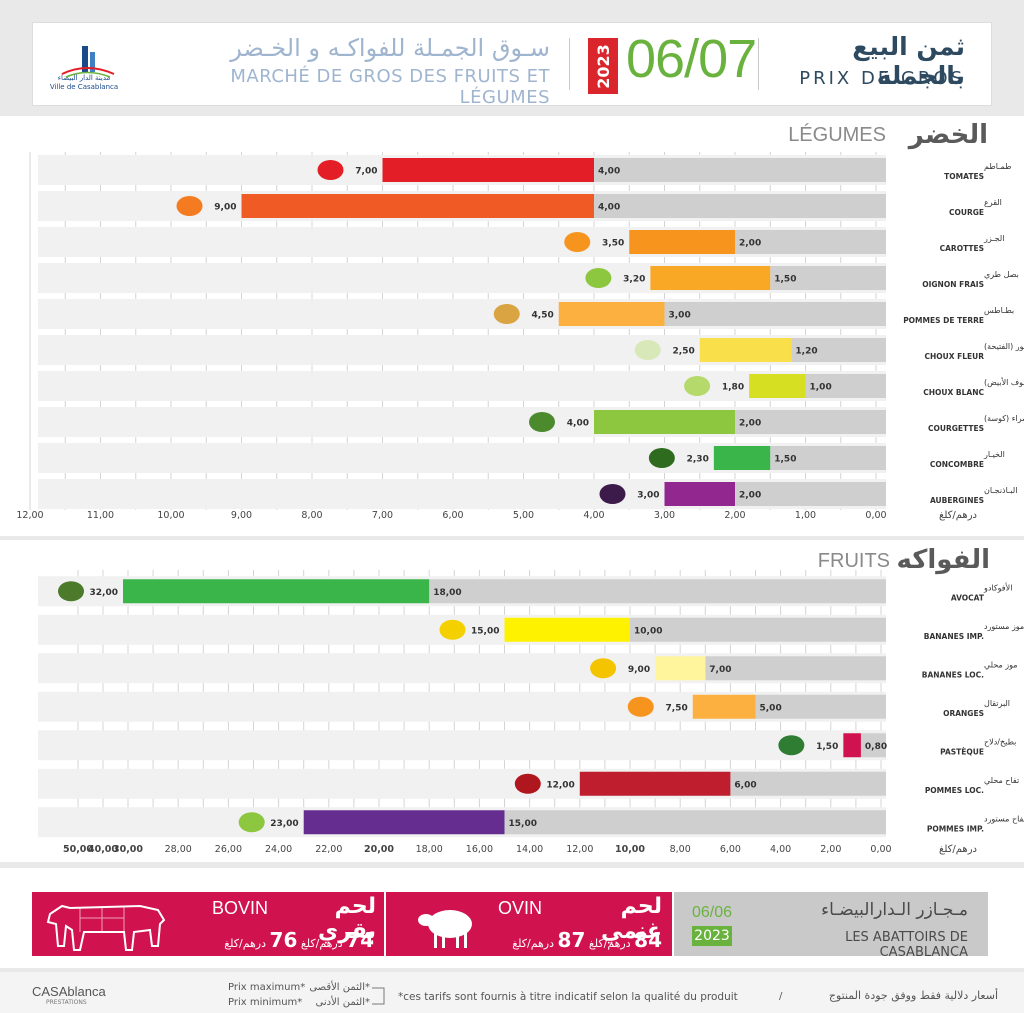 This screenshot has width=1024, height=1013. Describe the element at coordinates (631, 919) in the screenshot. I see `ovin-label-ar: لحم غنمي` at that location.